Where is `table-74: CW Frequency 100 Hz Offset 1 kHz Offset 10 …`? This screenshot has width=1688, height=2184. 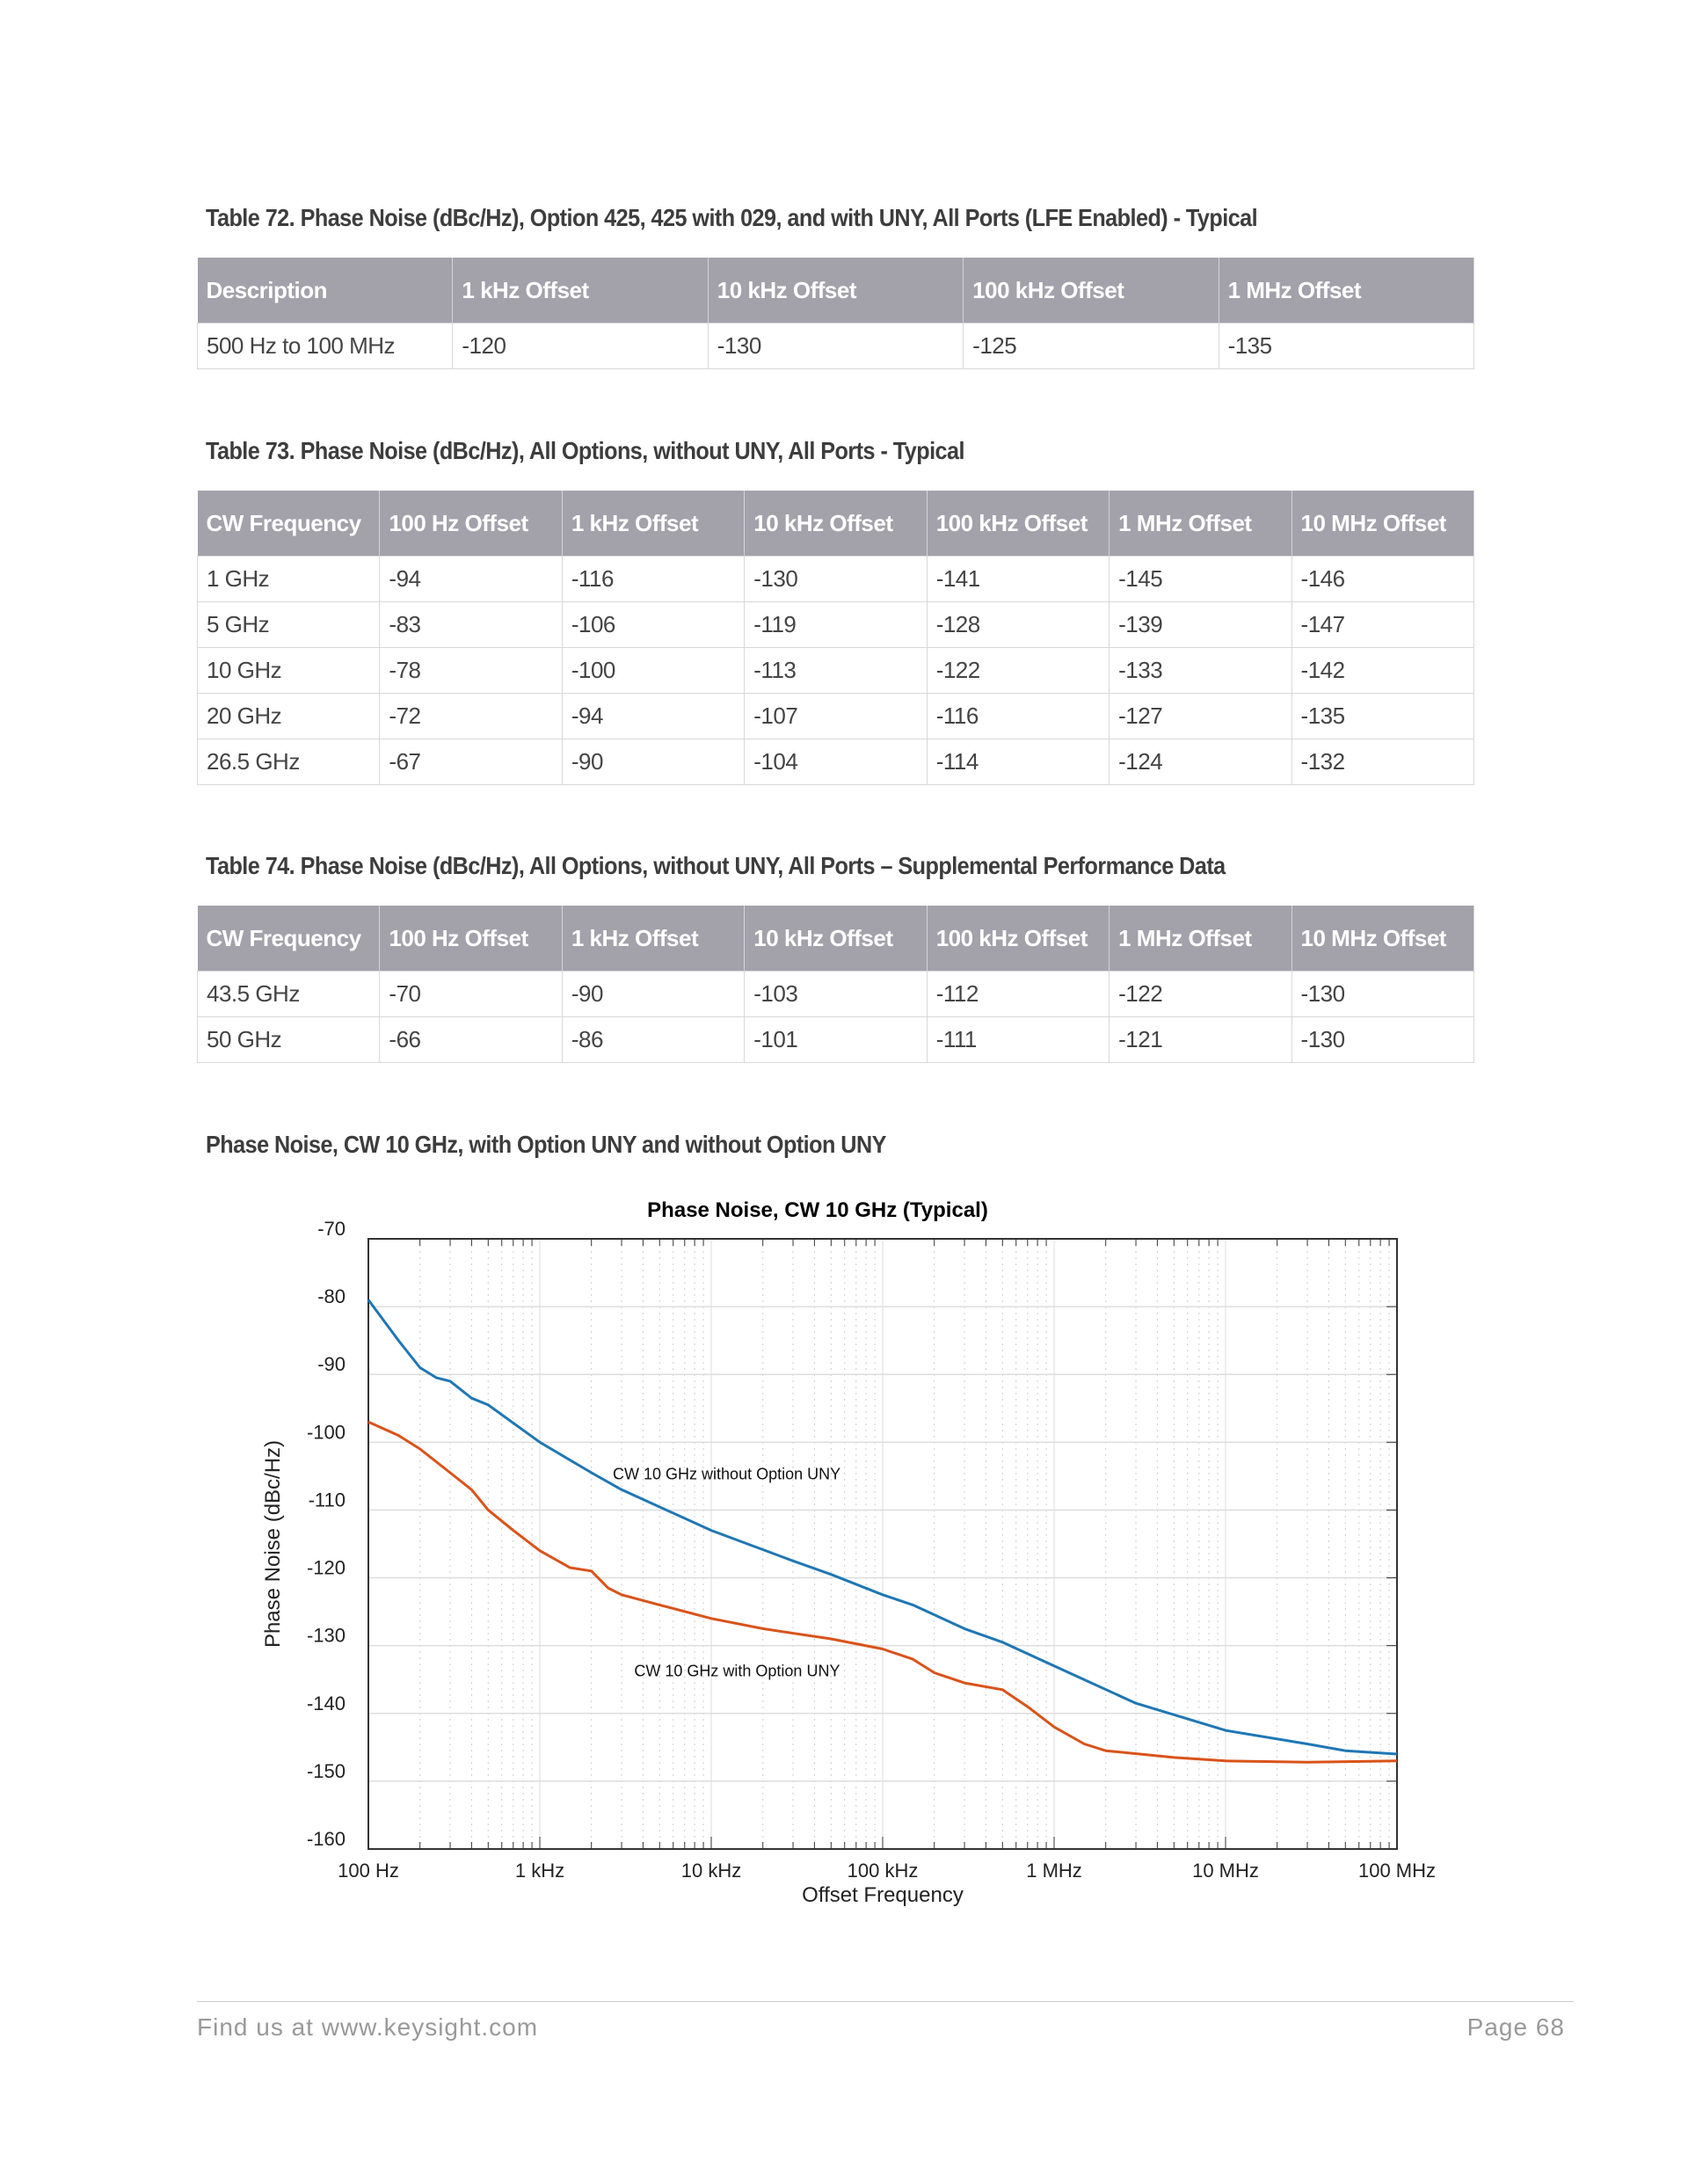
table-74: CW Frequency 100 Hz Offset 1 kHz Offset 10 … is located at coordinates (835, 984).